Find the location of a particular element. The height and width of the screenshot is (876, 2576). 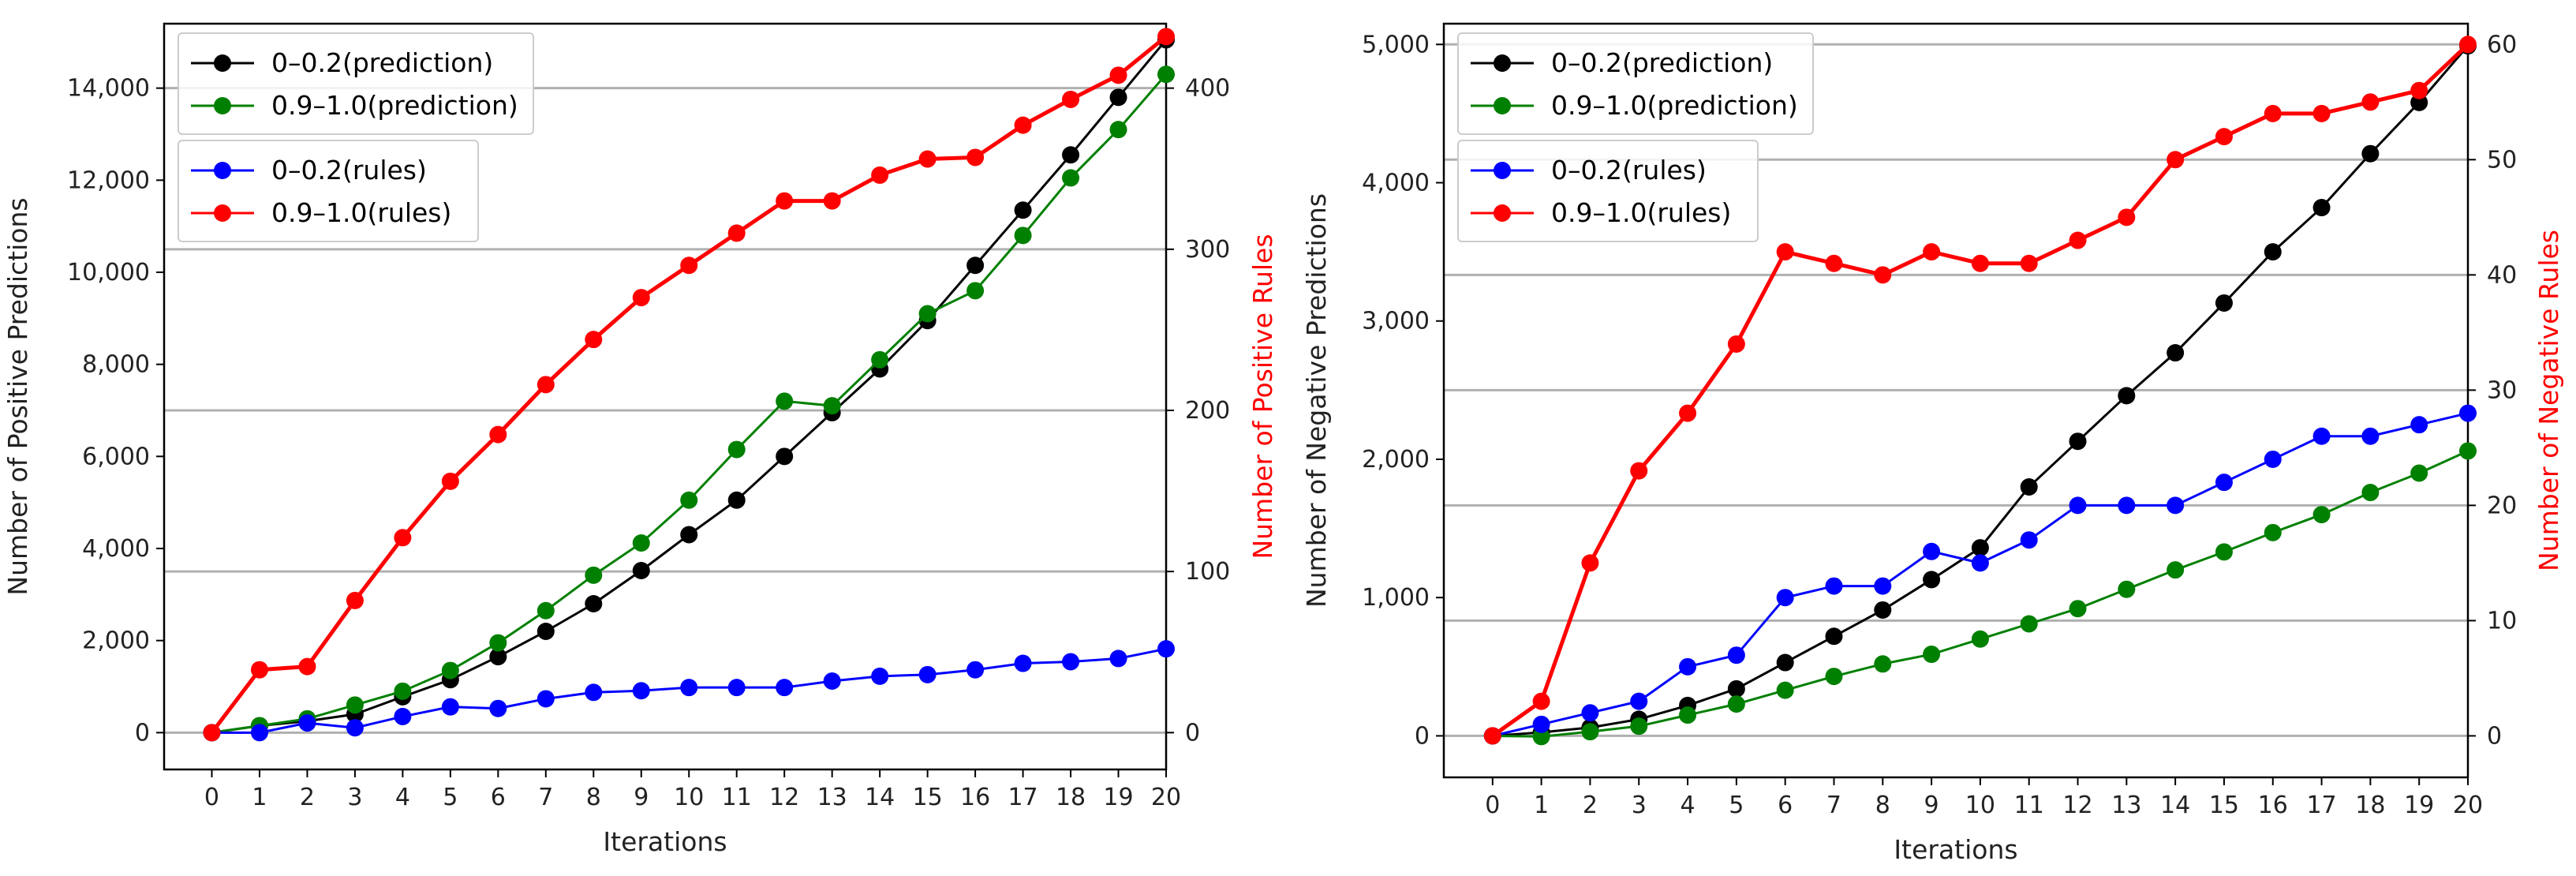

x-tick-label: 4 is located at coordinates (402, 797).